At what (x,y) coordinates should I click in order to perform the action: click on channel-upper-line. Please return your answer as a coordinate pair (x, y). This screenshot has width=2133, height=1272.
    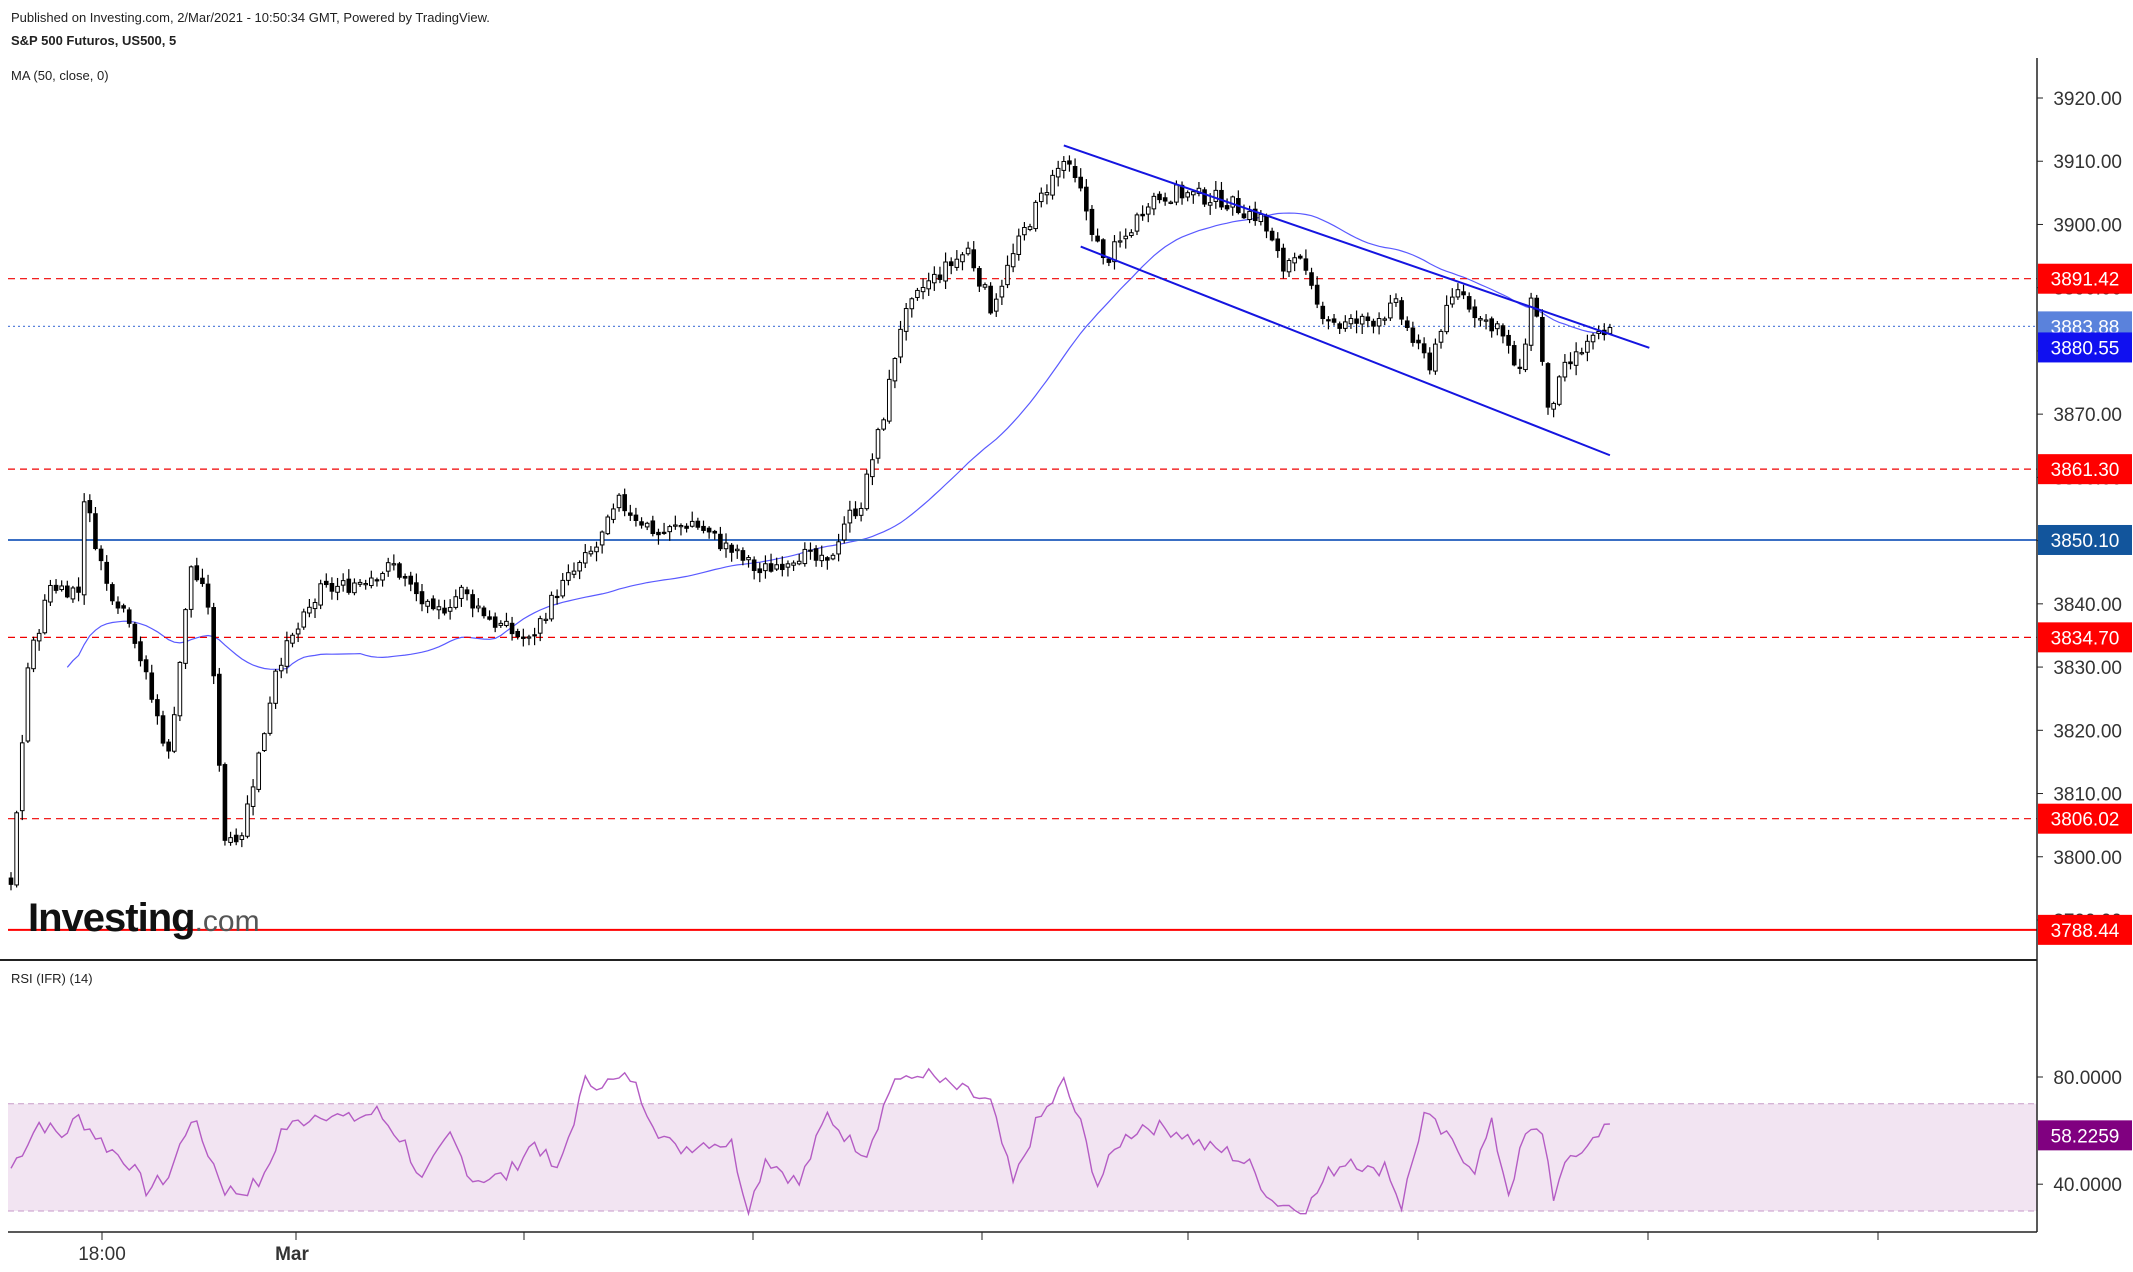
    Looking at the image, I should click on (1356, 246).